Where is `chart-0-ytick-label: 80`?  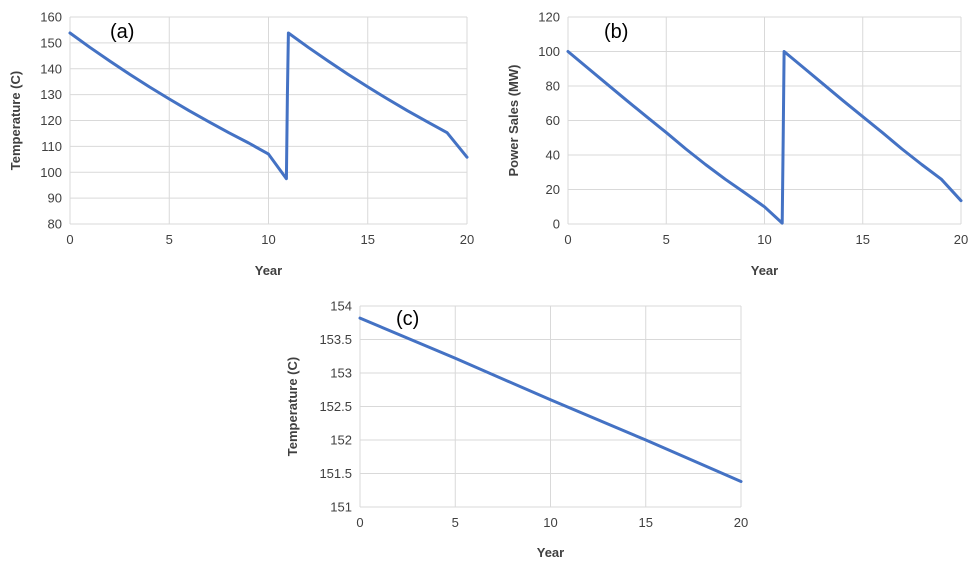 chart-0-ytick-label: 80 is located at coordinates (55, 224).